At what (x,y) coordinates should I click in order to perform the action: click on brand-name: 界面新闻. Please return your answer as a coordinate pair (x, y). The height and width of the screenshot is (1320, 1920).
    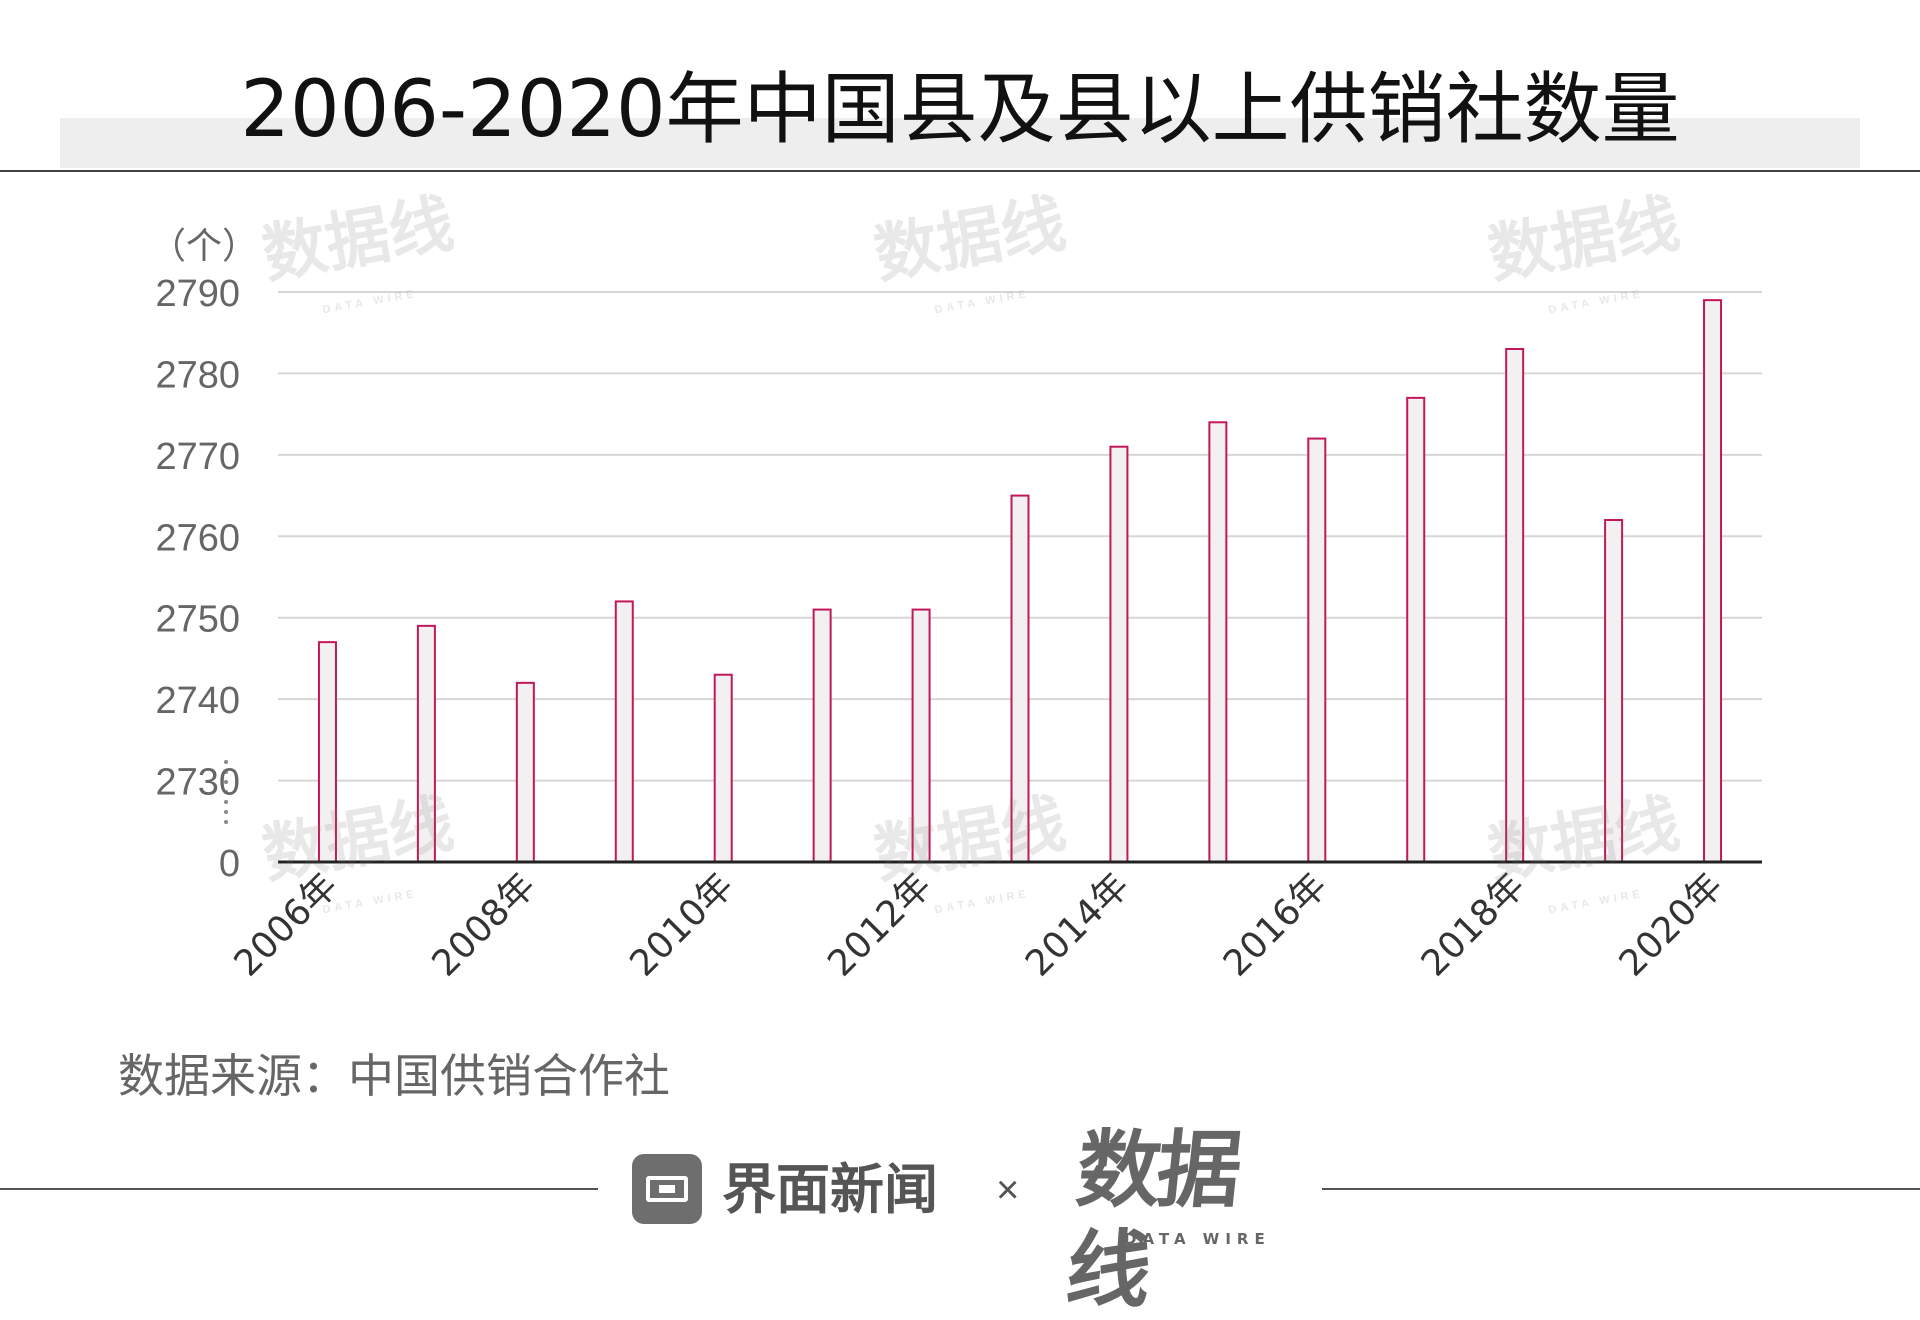
    Looking at the image, I should click on (830, 1189).